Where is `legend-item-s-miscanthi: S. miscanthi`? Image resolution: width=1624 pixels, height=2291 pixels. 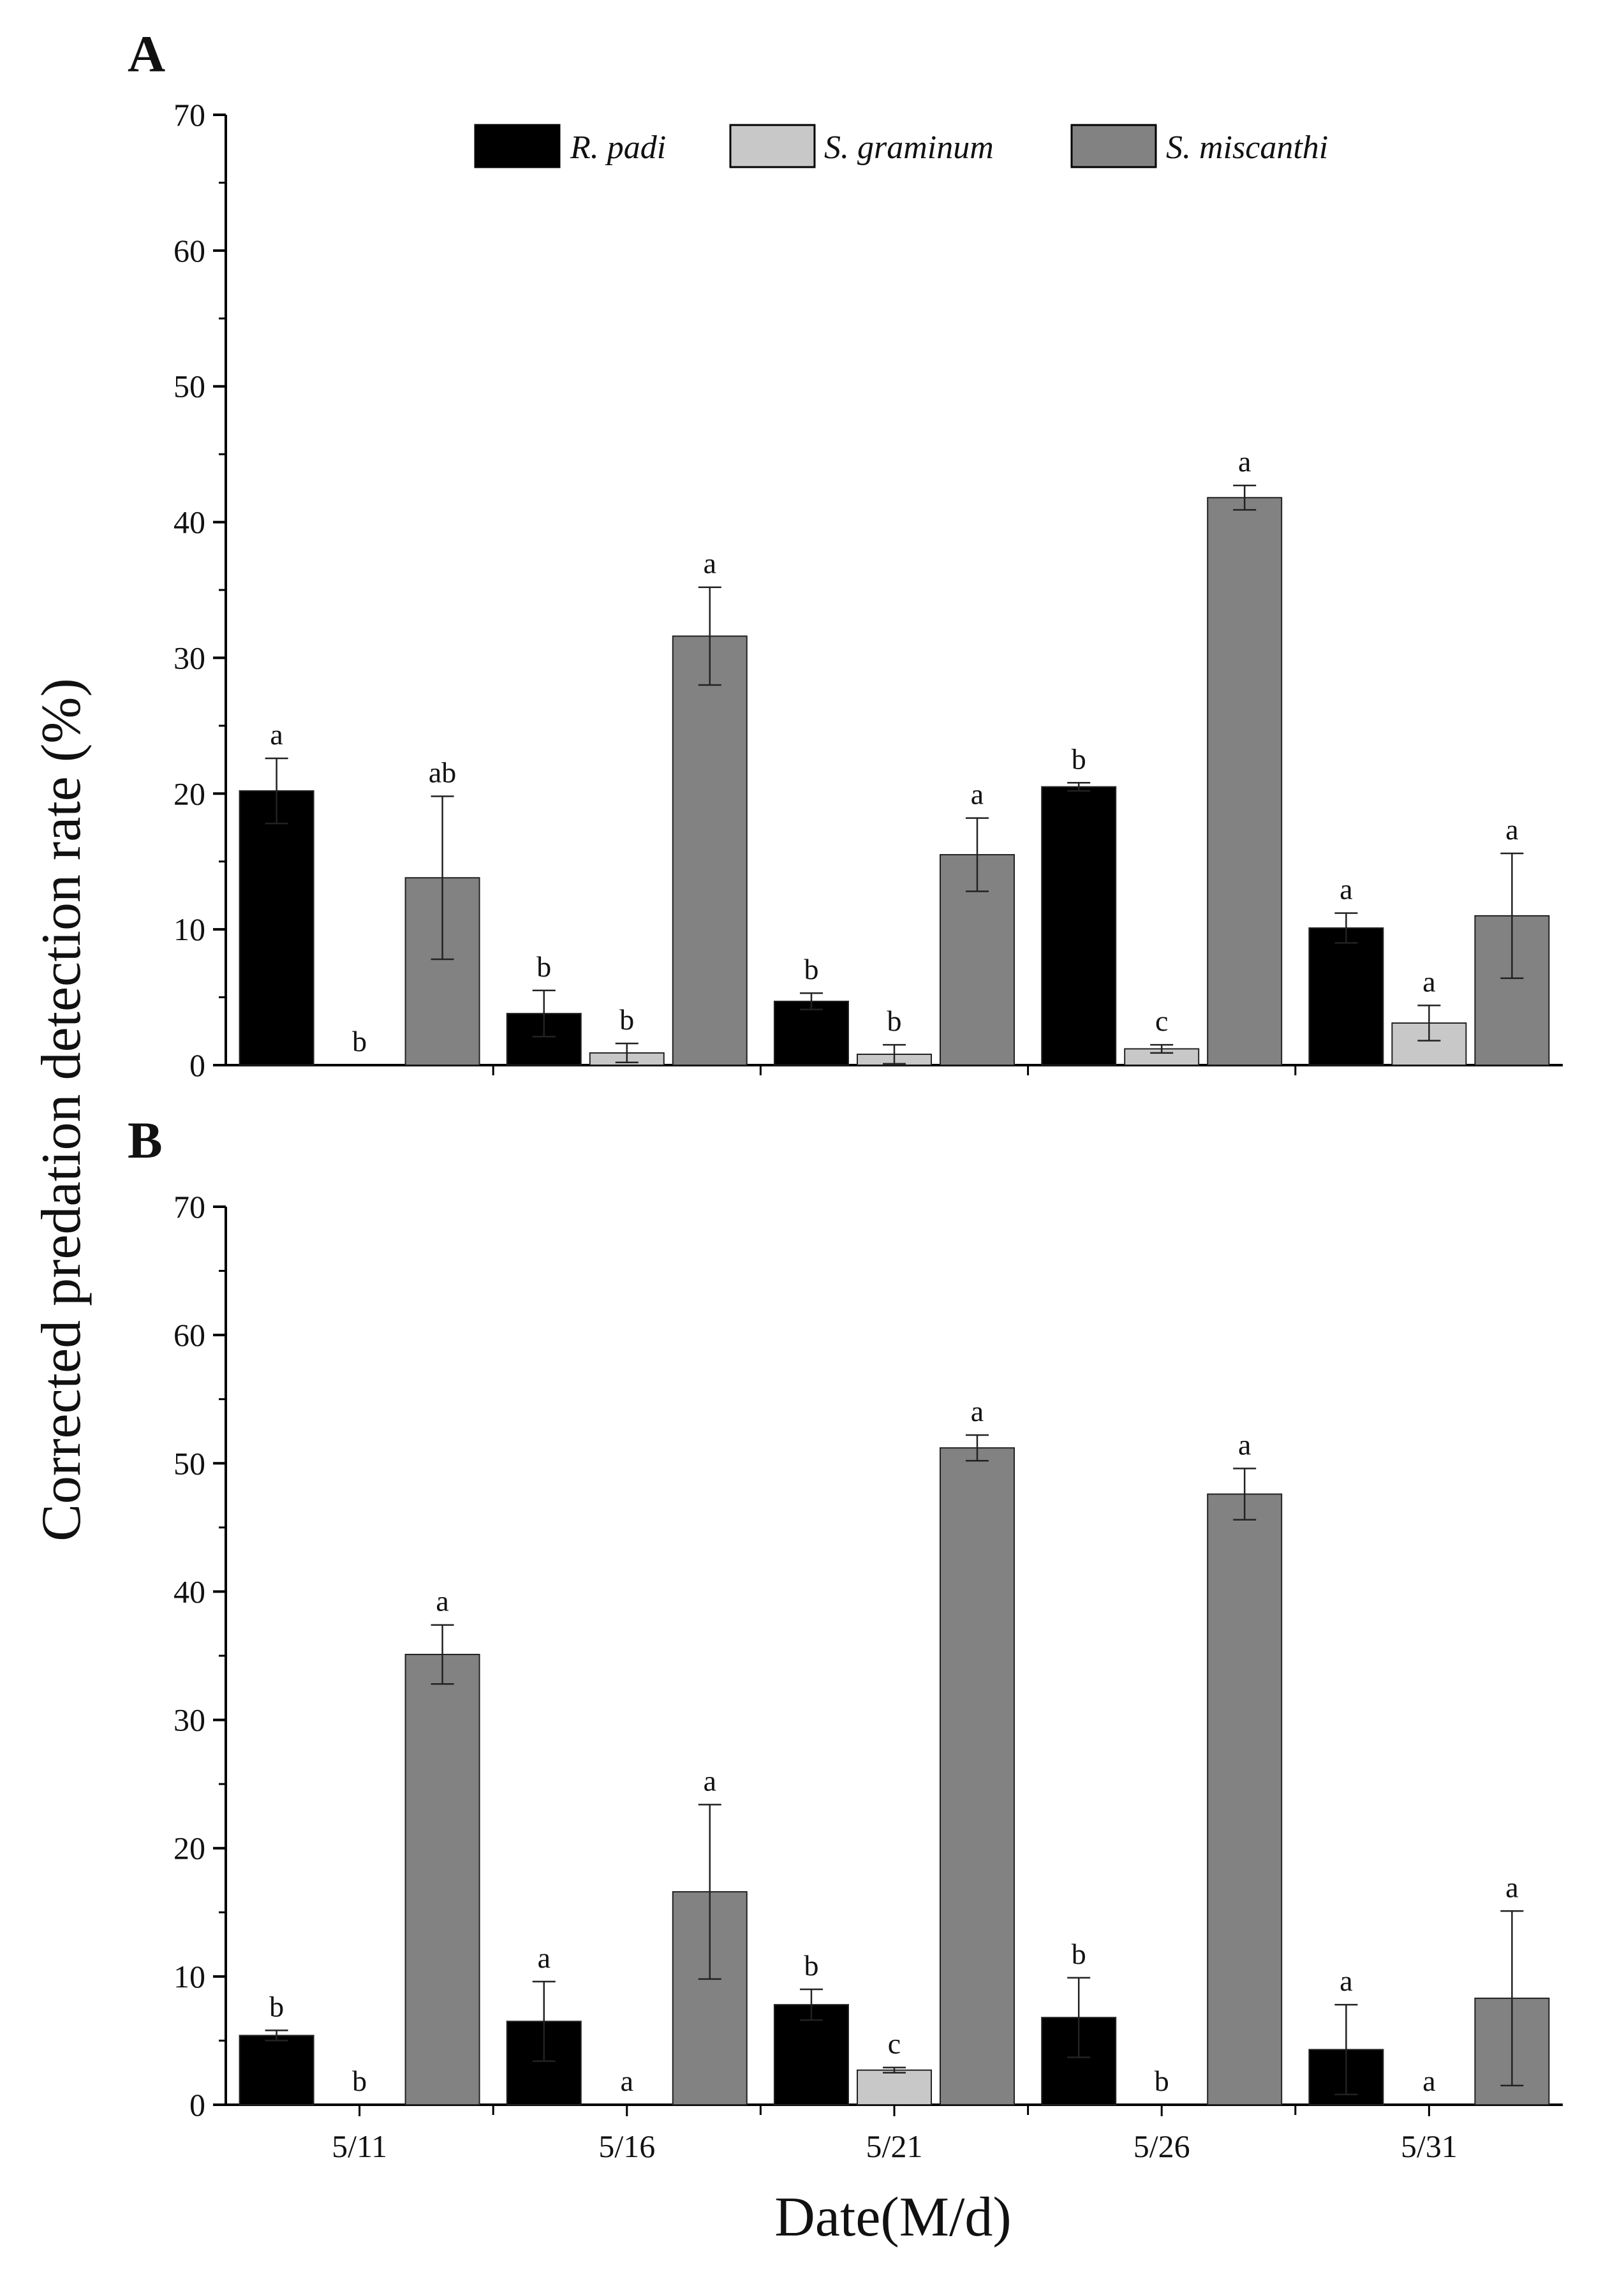 legend-item-s-miscanthi: S. miscanthi is located at coordinates (1199, 146).